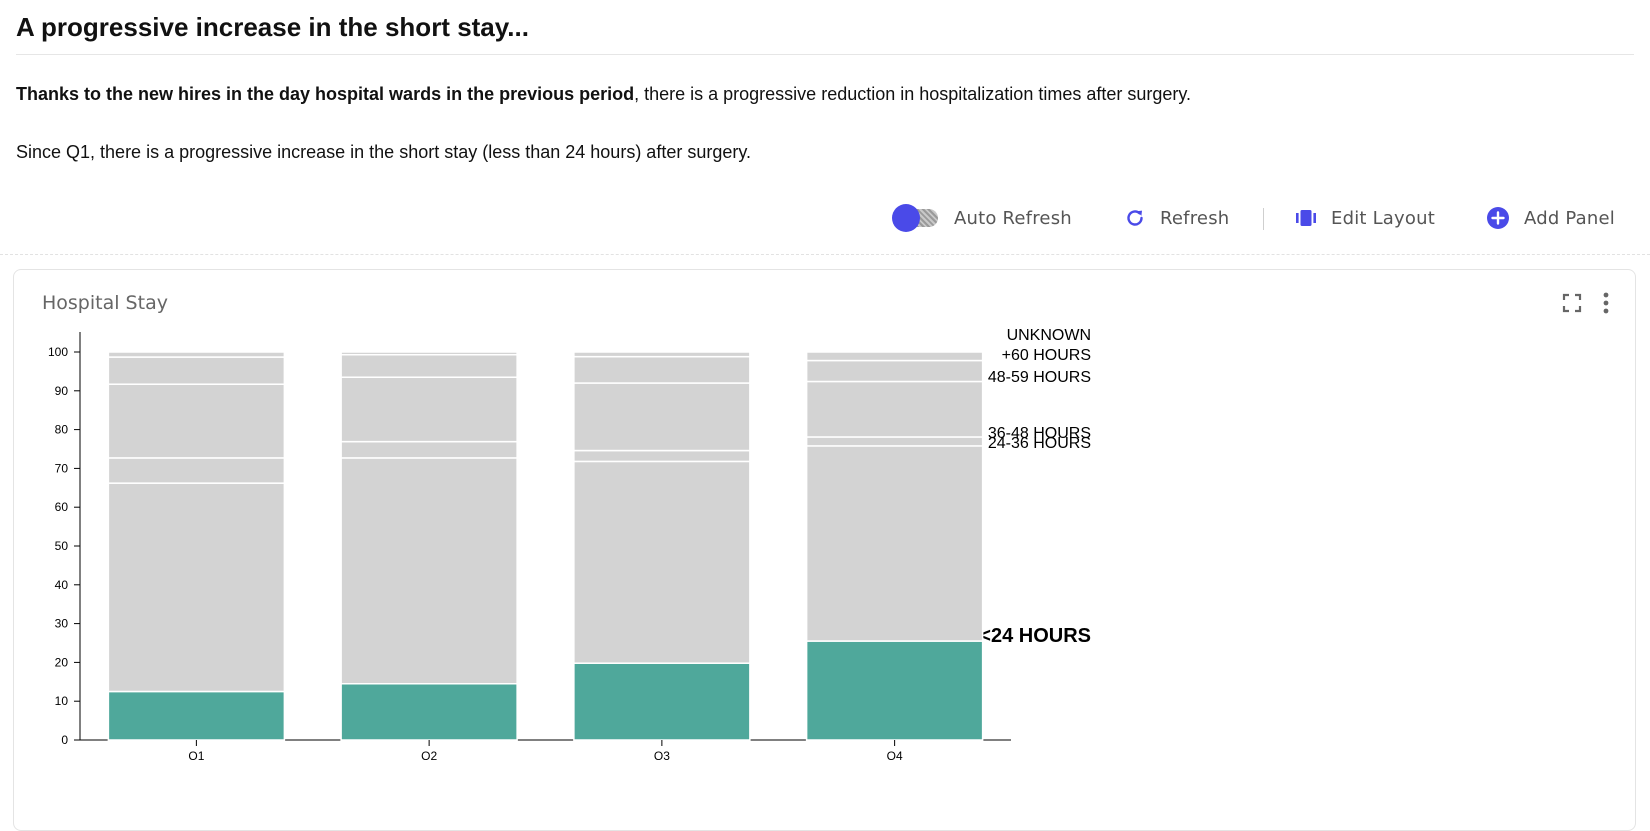  I want to click on y-tick-label: 60, so click(62, 507).